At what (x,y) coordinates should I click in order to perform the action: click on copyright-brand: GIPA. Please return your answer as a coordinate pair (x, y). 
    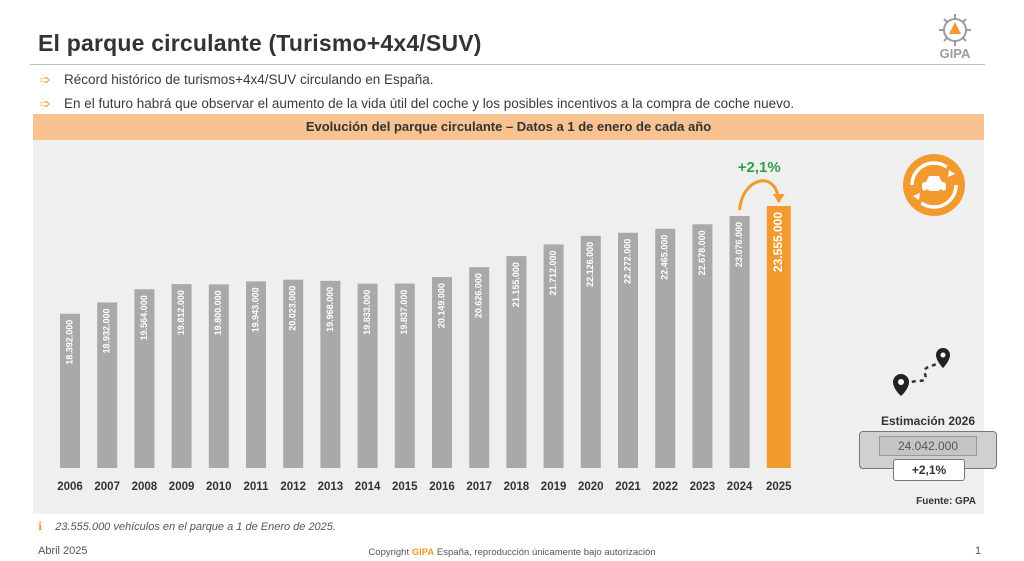
    Looking at the image, I should click on (423, 552).